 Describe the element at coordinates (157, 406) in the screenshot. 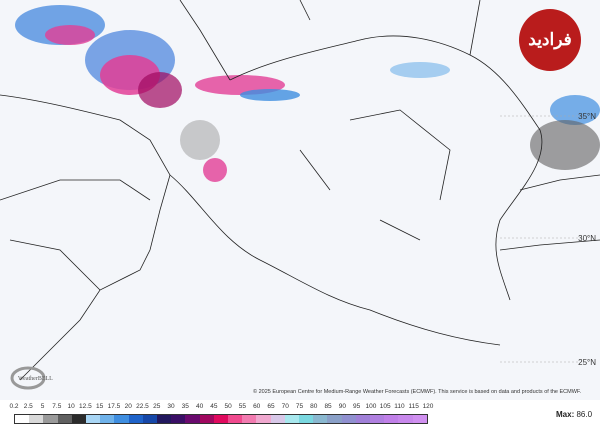

I see `legend-tick: 25` at that location.